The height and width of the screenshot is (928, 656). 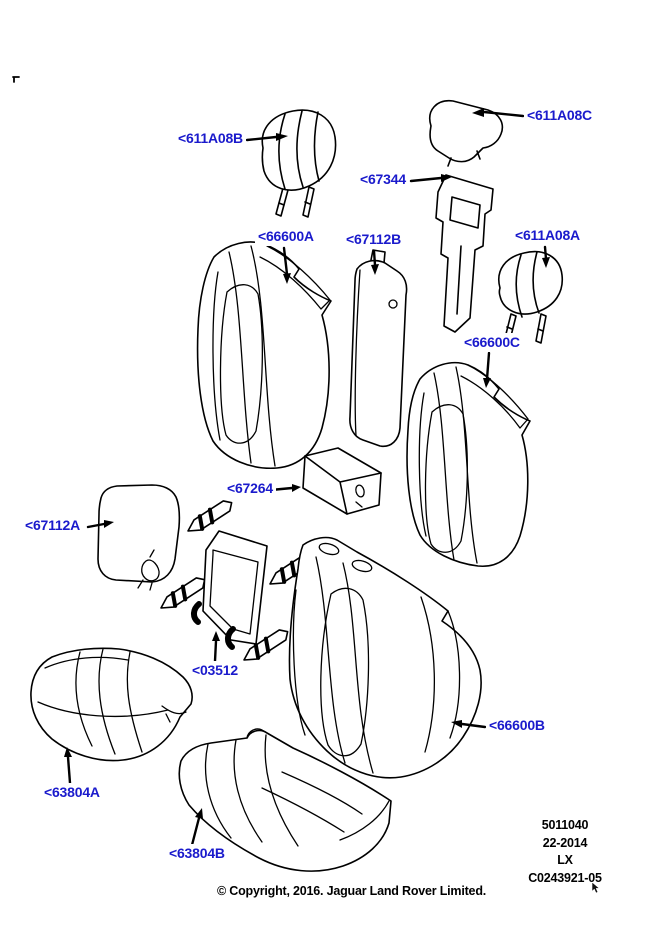 What do you see at coordinates (215, 670) in the screenshot?
I see `part-label-03512: <03512` at bounding box center [215, 670].